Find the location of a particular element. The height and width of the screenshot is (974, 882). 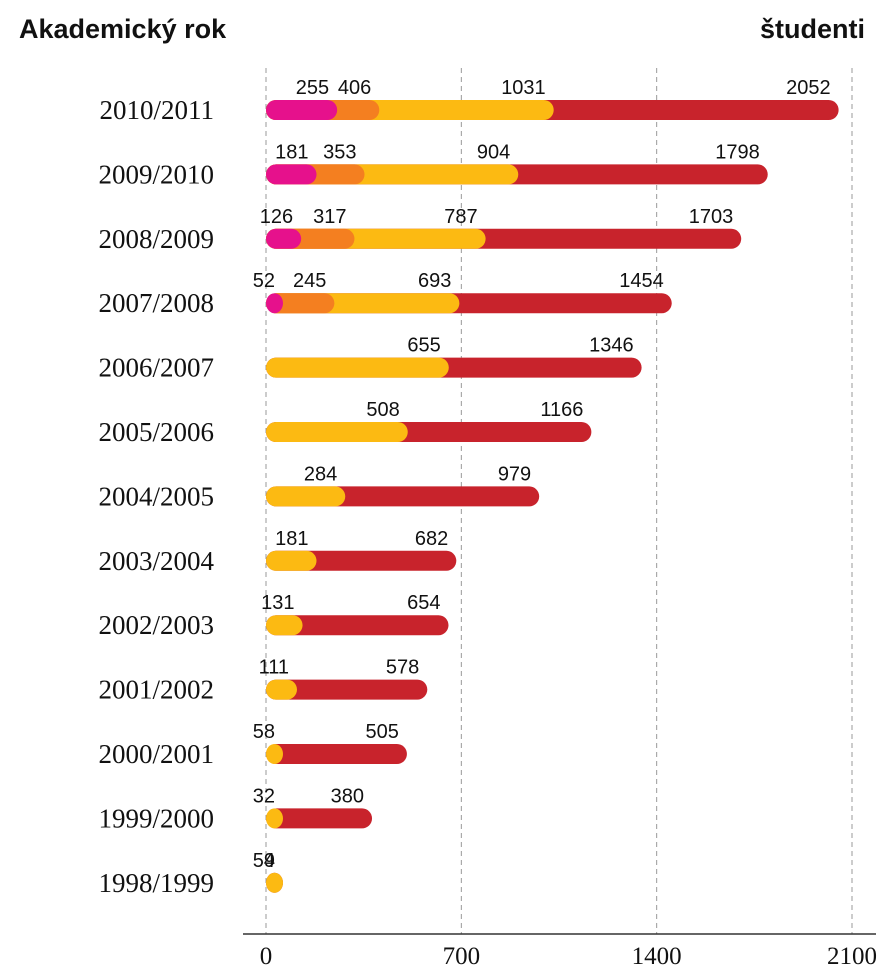

category-label: 2002/2003 is located at coordinates (156, 625).